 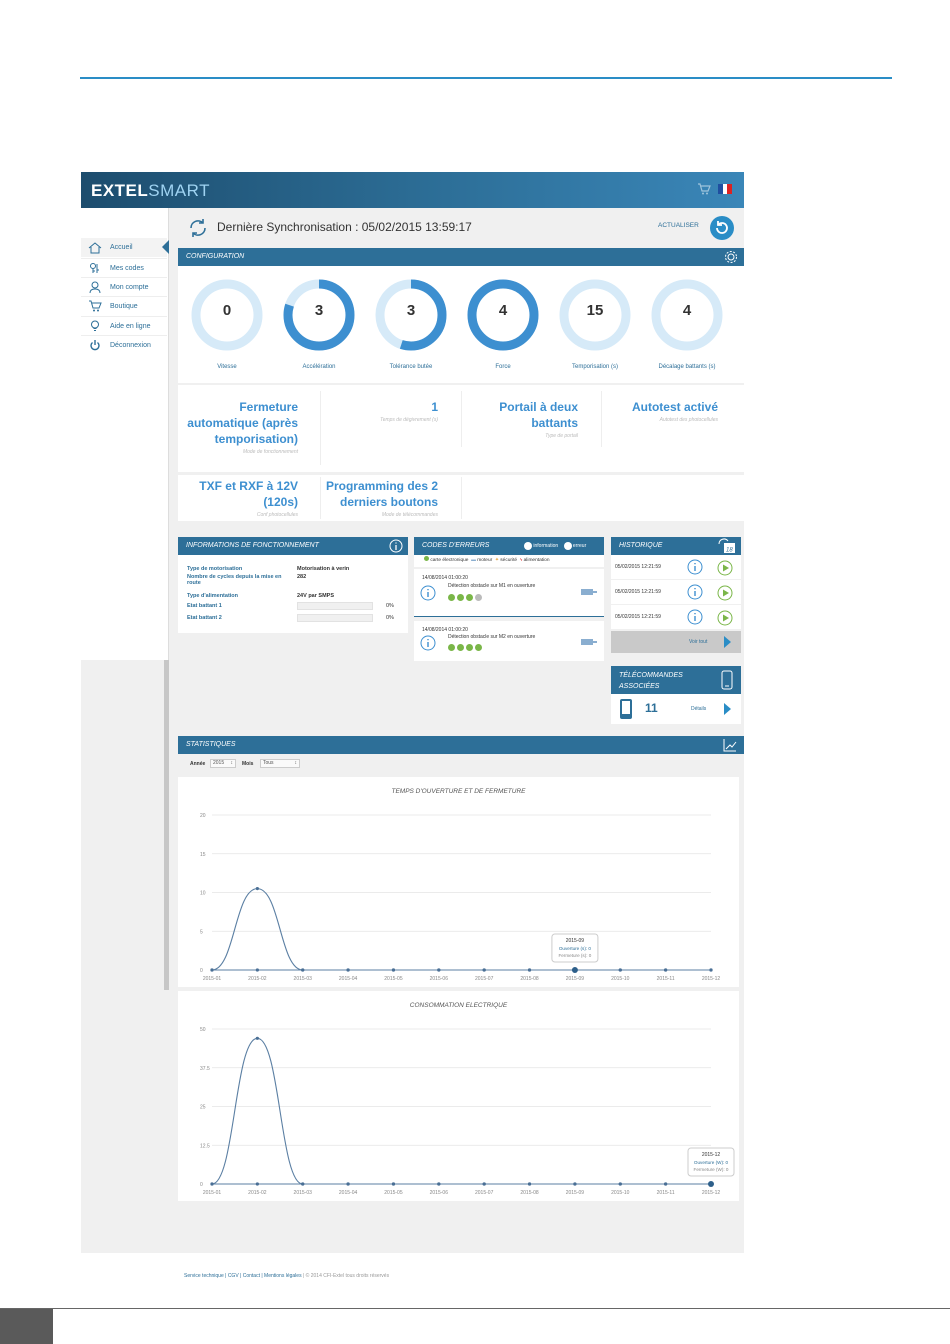 I want to click on refresh-label: ACTUALISER, so click(x=678, y=225).